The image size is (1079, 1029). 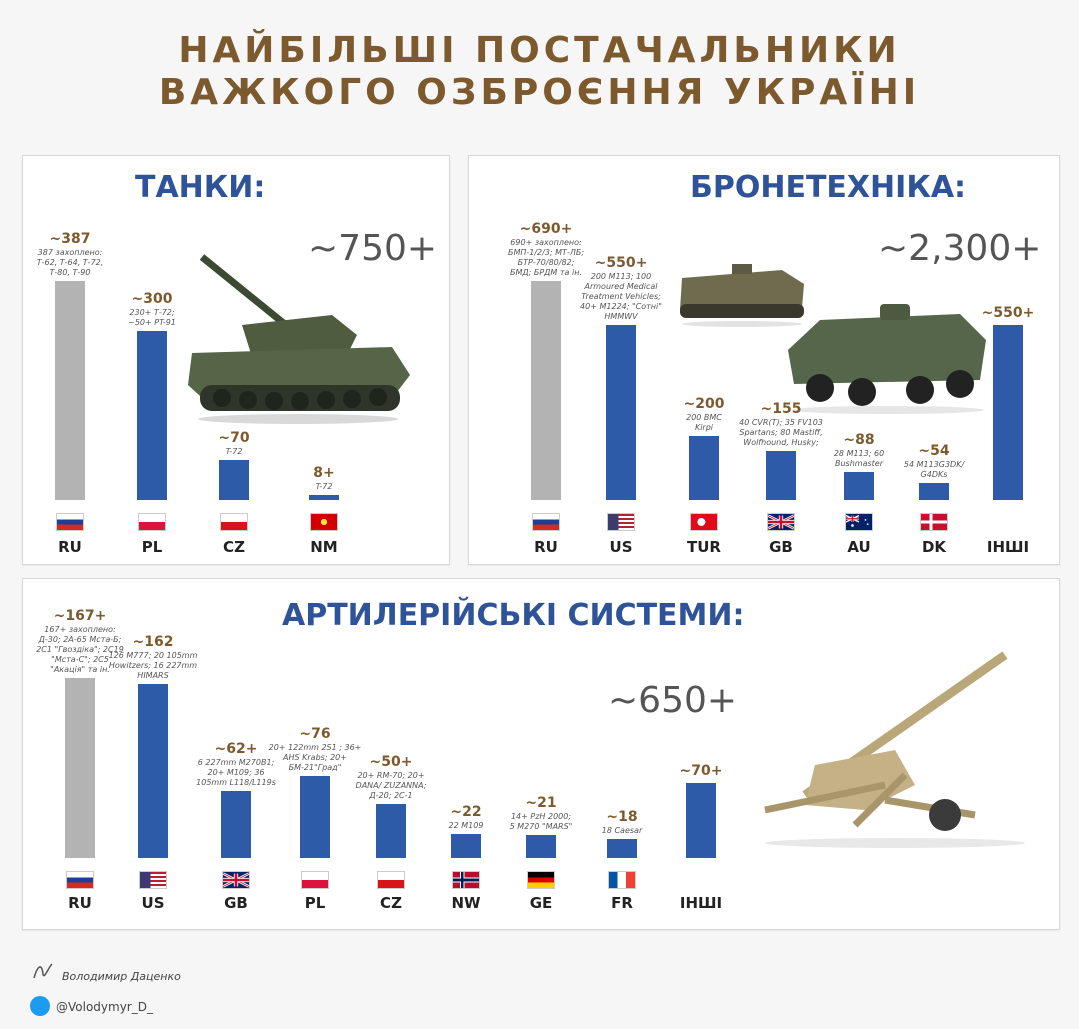 What do you see at coordinates (324, 522) in the screenshot?
I see `flag-north-macedonia-icon` at bounding box center [324, 522].